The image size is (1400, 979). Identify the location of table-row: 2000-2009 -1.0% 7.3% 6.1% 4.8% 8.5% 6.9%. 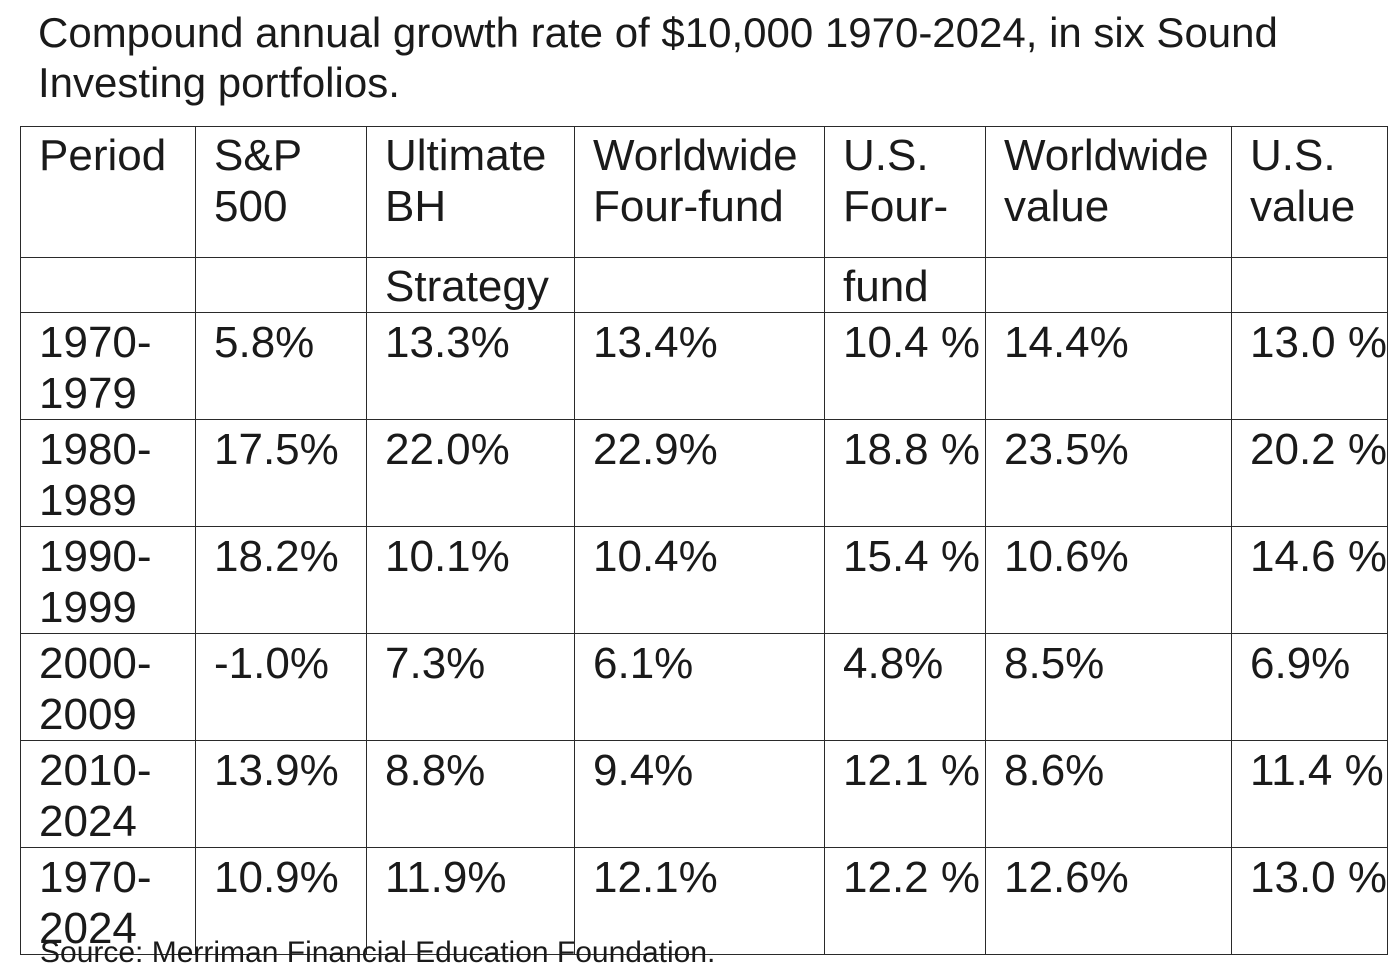
(704, 687).